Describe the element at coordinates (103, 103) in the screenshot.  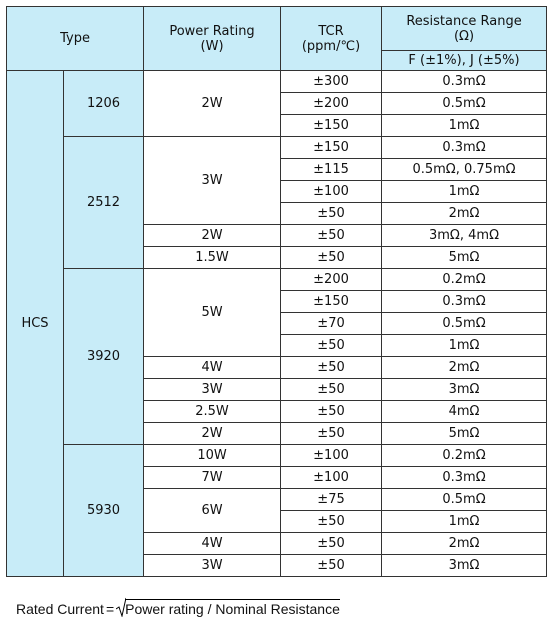
I see `size-cell: 1206` at that location.